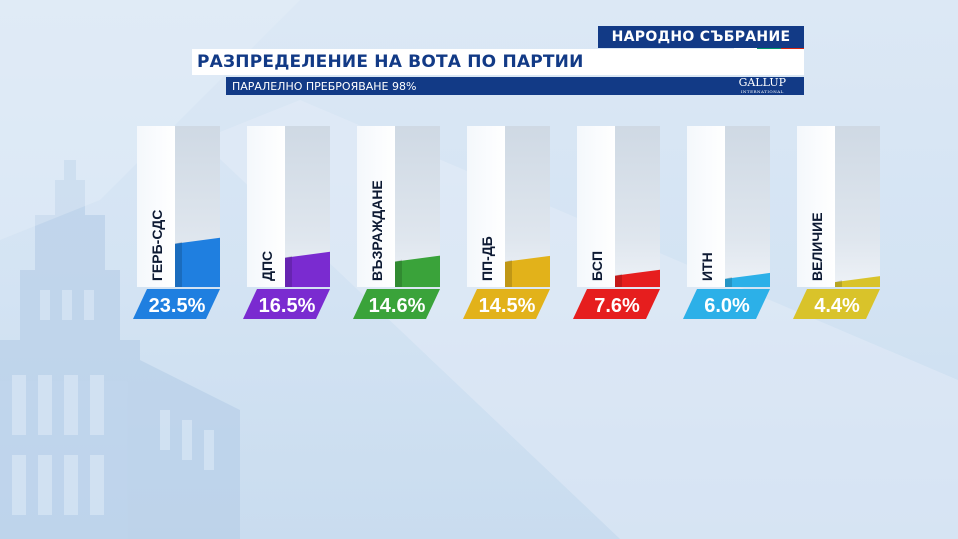 The image size is (958, 539). Describe the element at coordinates (157, 245) in the screenshot. I see `party-label: ГЕРБ-СДС` at that location.